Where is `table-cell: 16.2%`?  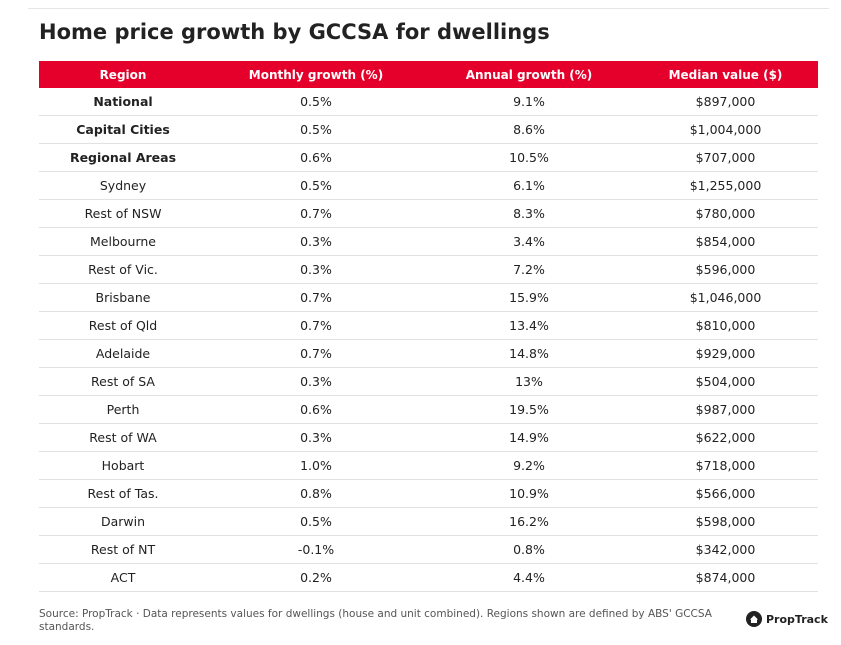 table-cell: 16.2% is located at coordinates (529, 521).